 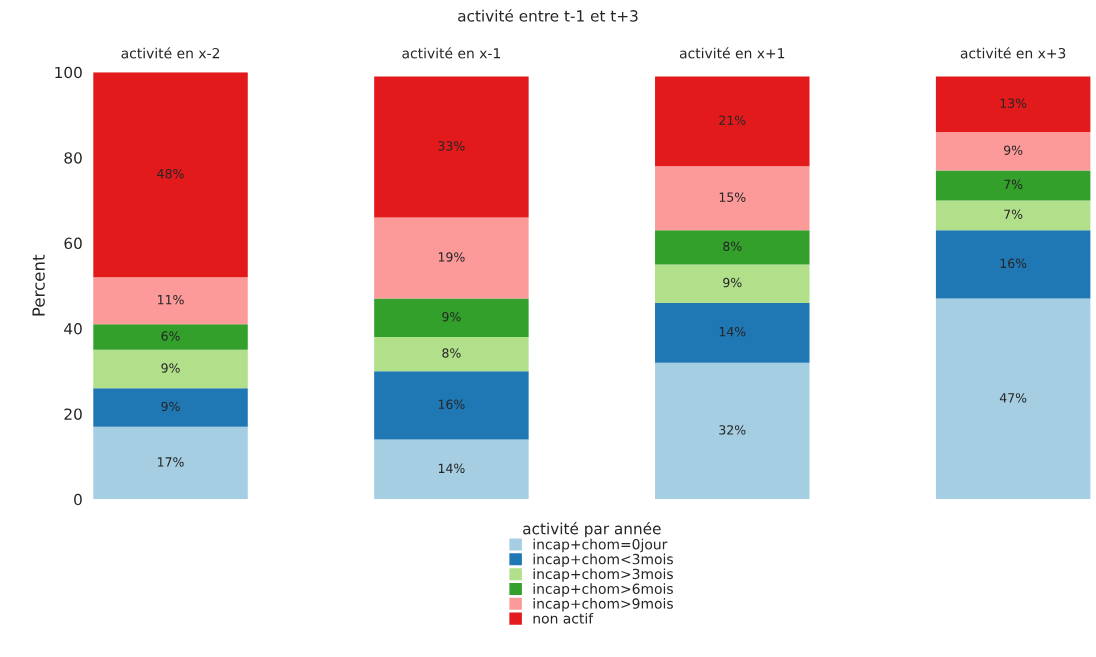 I want to click on data-label: 32%, so click(x=732, y=430).